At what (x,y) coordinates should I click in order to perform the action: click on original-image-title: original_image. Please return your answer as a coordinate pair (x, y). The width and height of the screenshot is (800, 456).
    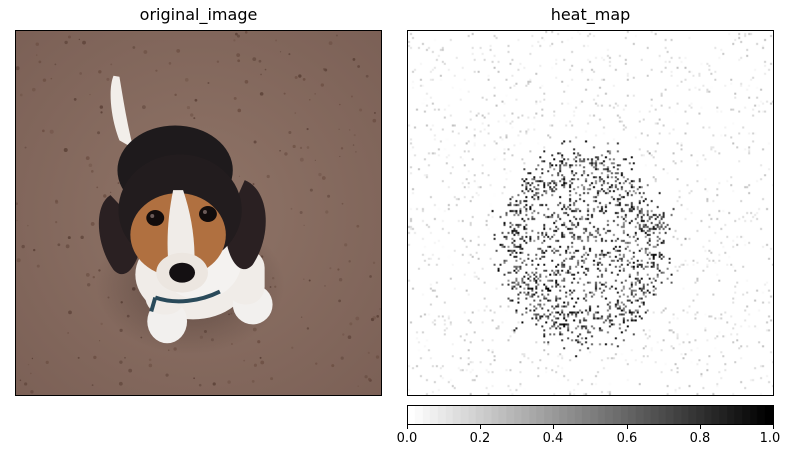
    Looking at the image, I should click on (198, 14).